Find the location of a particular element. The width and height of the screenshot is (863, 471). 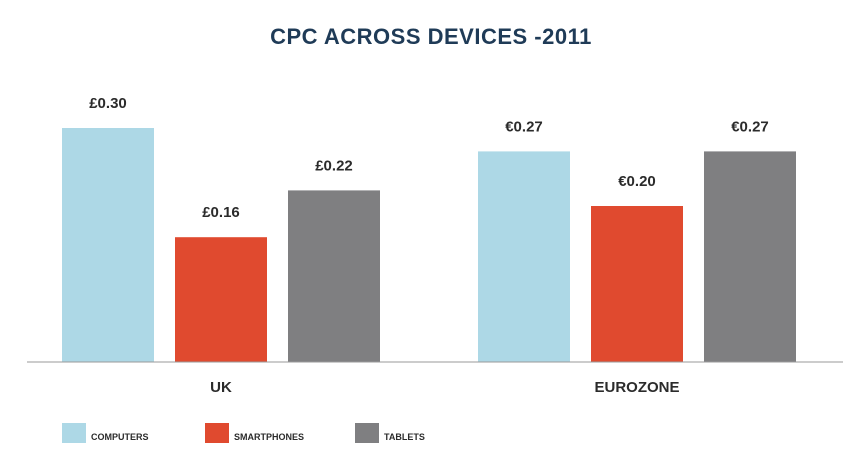

data-label-uk-computers: £0.30 is located at coordinates (108, 103).